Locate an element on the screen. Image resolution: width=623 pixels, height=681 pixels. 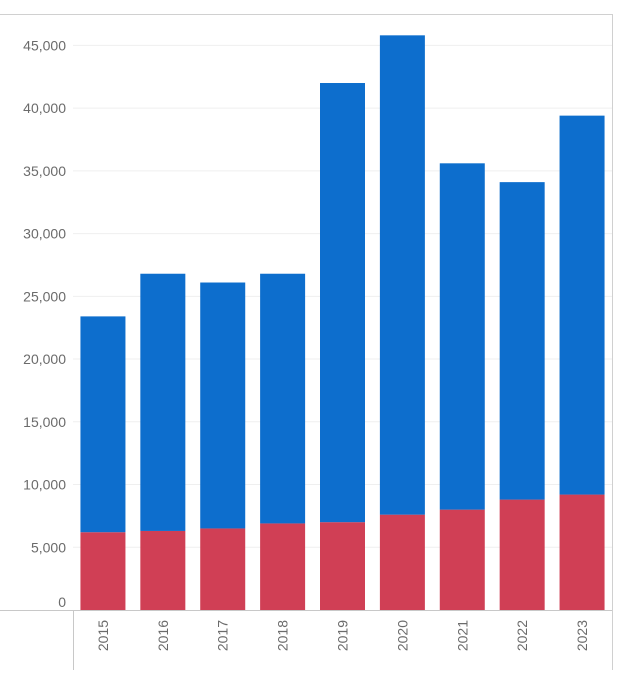
bar-top-2021 is located at coordinates (462, 336).